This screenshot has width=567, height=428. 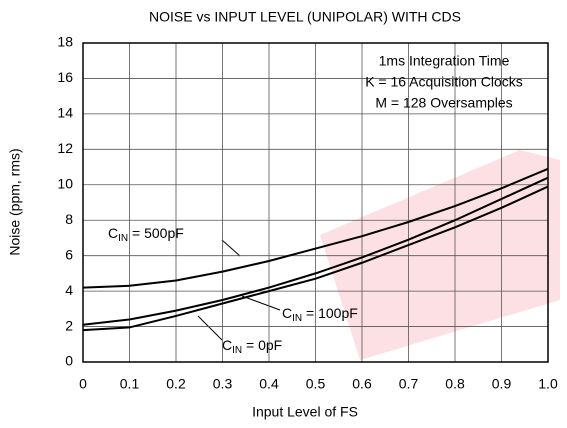 I want to click on y-tick-label: 10, so click(x=65, y=183).